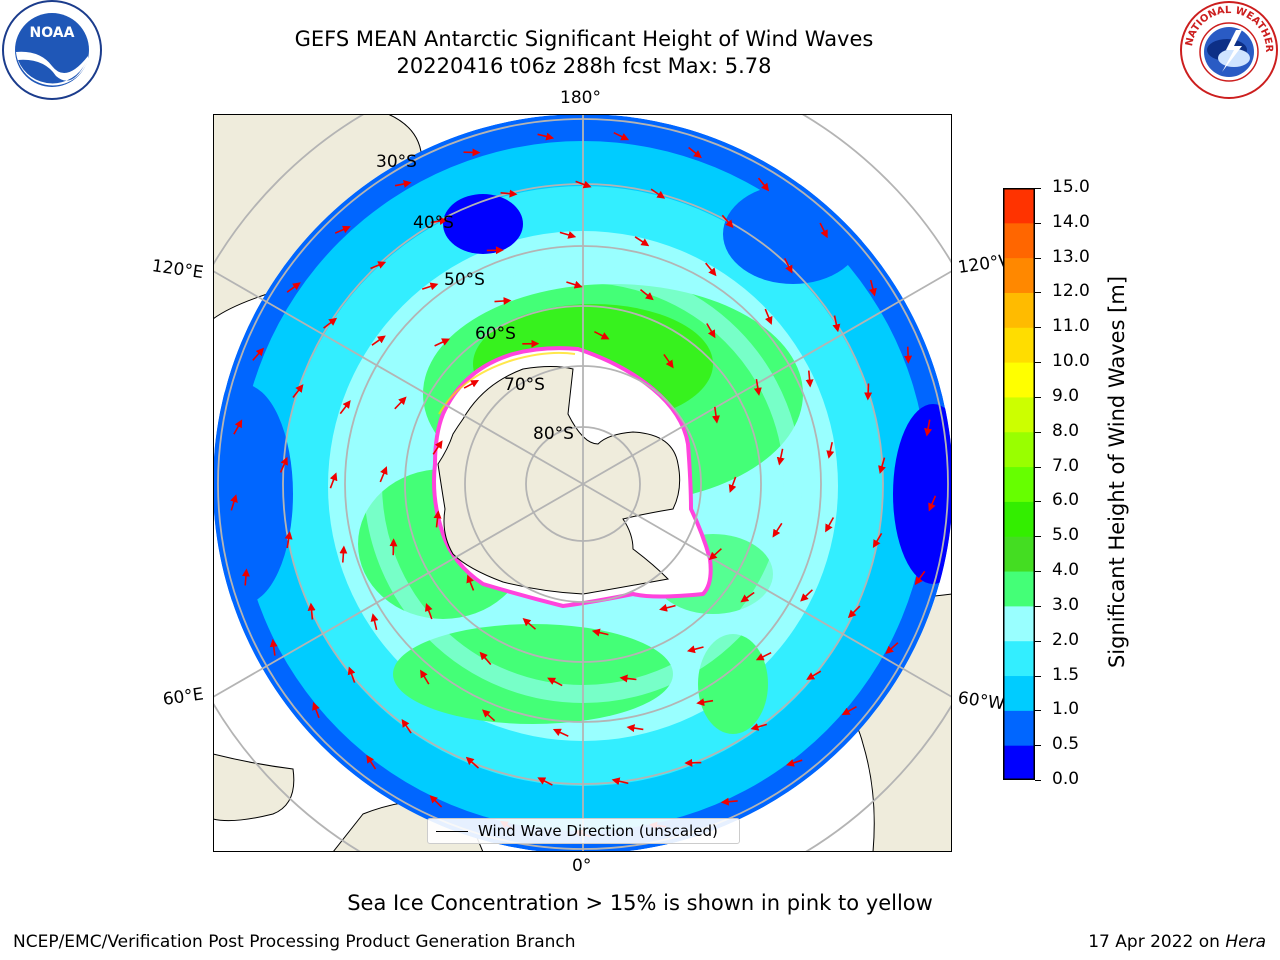 This screenshot has height=960, width=1280. I want to click on colorbar-tick-label: 10.0, so click(1071, 361).